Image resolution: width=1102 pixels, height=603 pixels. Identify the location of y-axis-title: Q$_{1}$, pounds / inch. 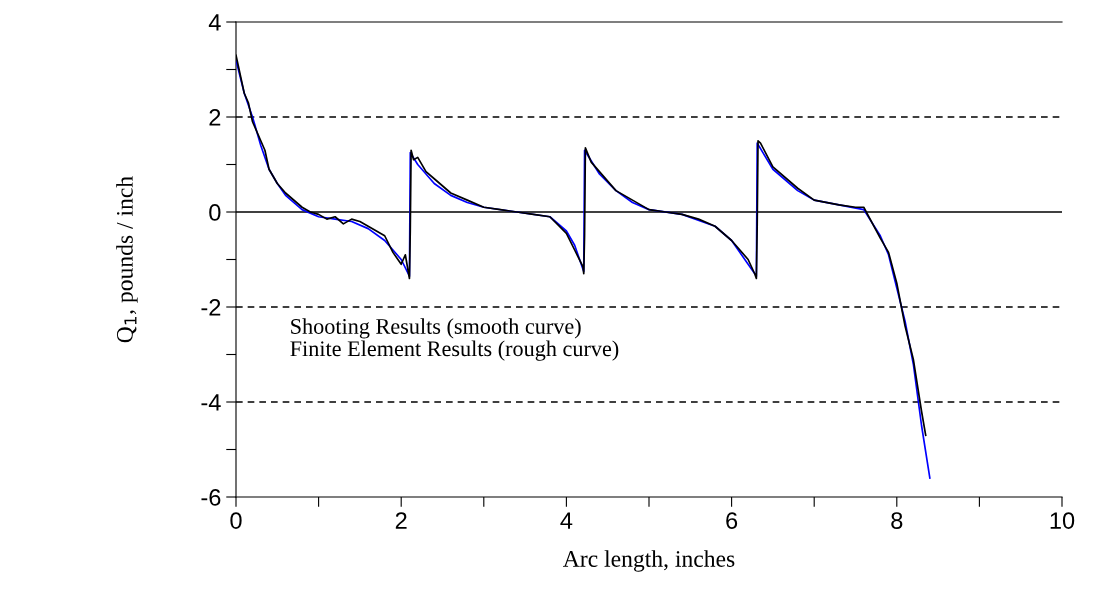
(127, 259).